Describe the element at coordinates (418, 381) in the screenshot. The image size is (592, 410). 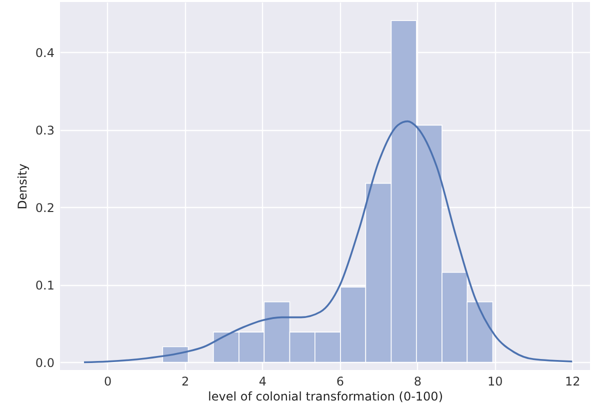
I see `x-tick-label: 8` at that location.